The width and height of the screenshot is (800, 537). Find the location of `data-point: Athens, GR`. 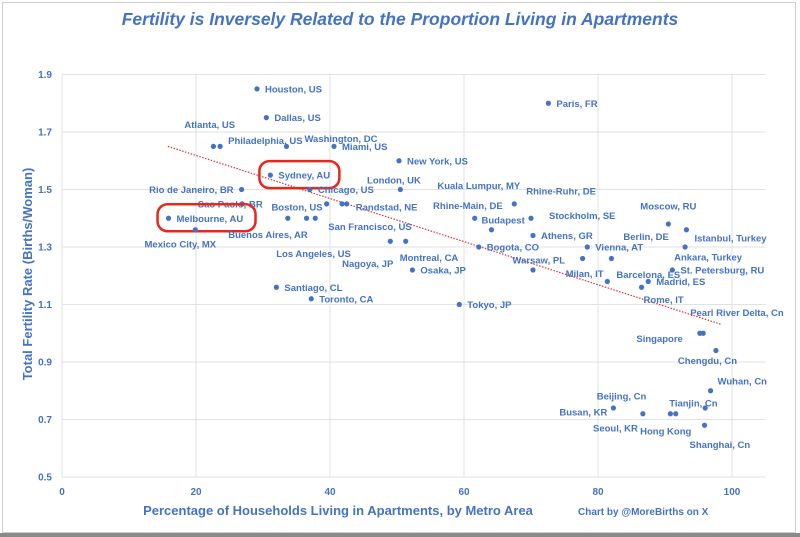

data-point: Athens, GR is located at coordinates (561, 236).